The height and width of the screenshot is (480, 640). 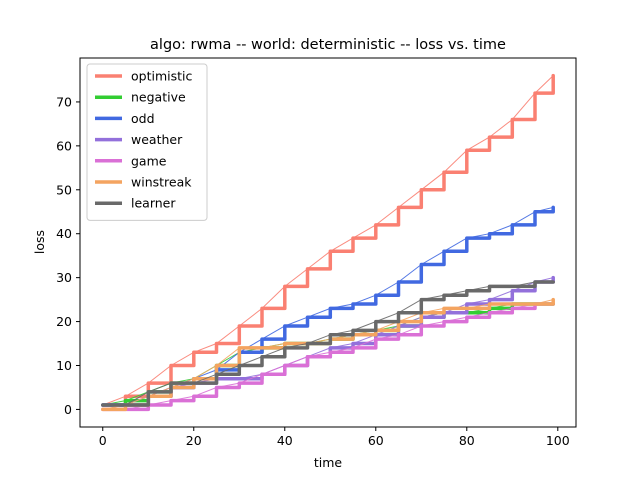 What do you see at coordinates (64, 101) in the screenshot?
I see `y-tick-label: 70` at bounding box center [64, 101].